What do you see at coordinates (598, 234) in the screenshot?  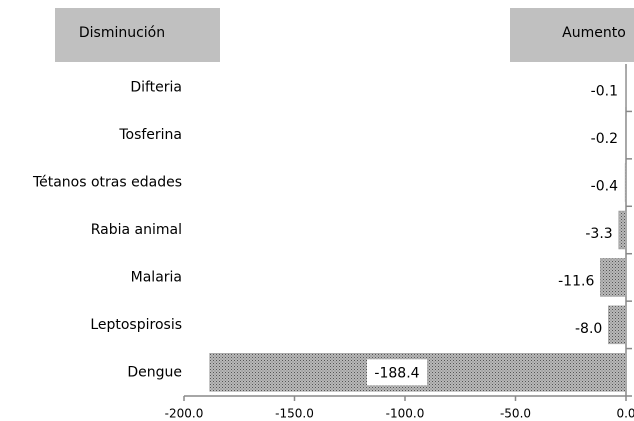 I see `value-label: -3.3` at bounding box center [598, 234].